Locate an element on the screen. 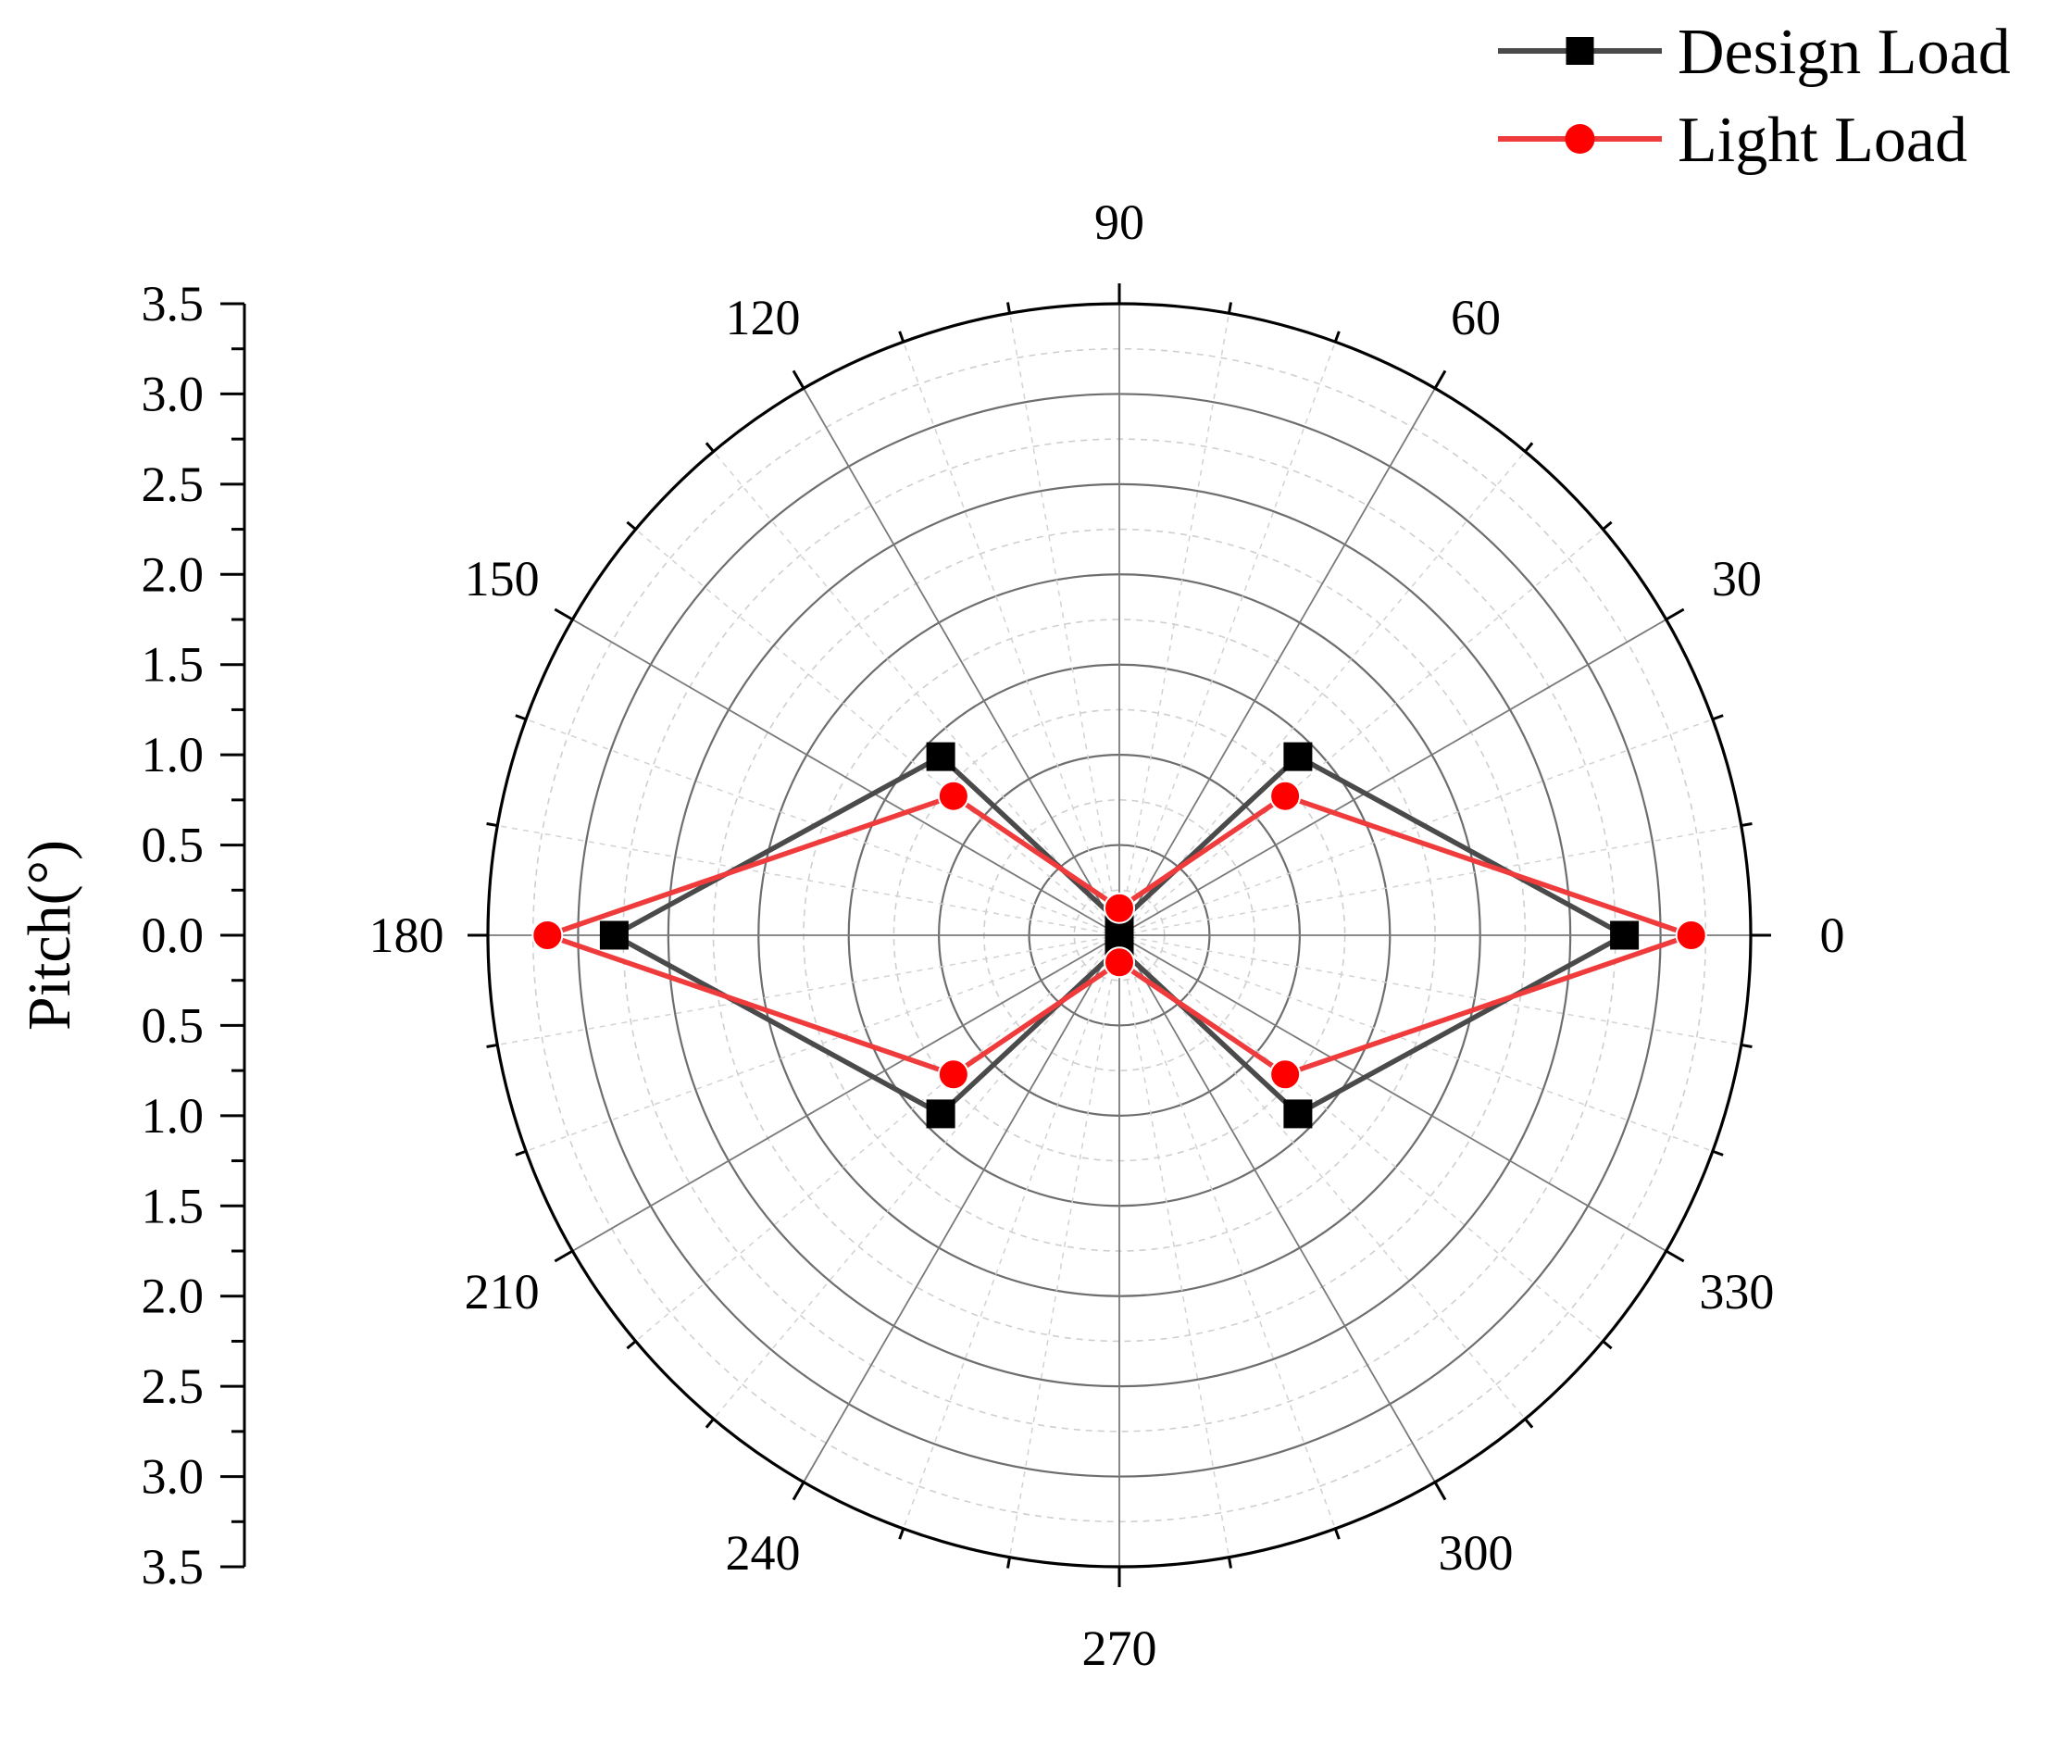 Image resolution: width=2072 pixels, height=1764 pixels. legend-marker-square is located at coordinates (1580, 51).